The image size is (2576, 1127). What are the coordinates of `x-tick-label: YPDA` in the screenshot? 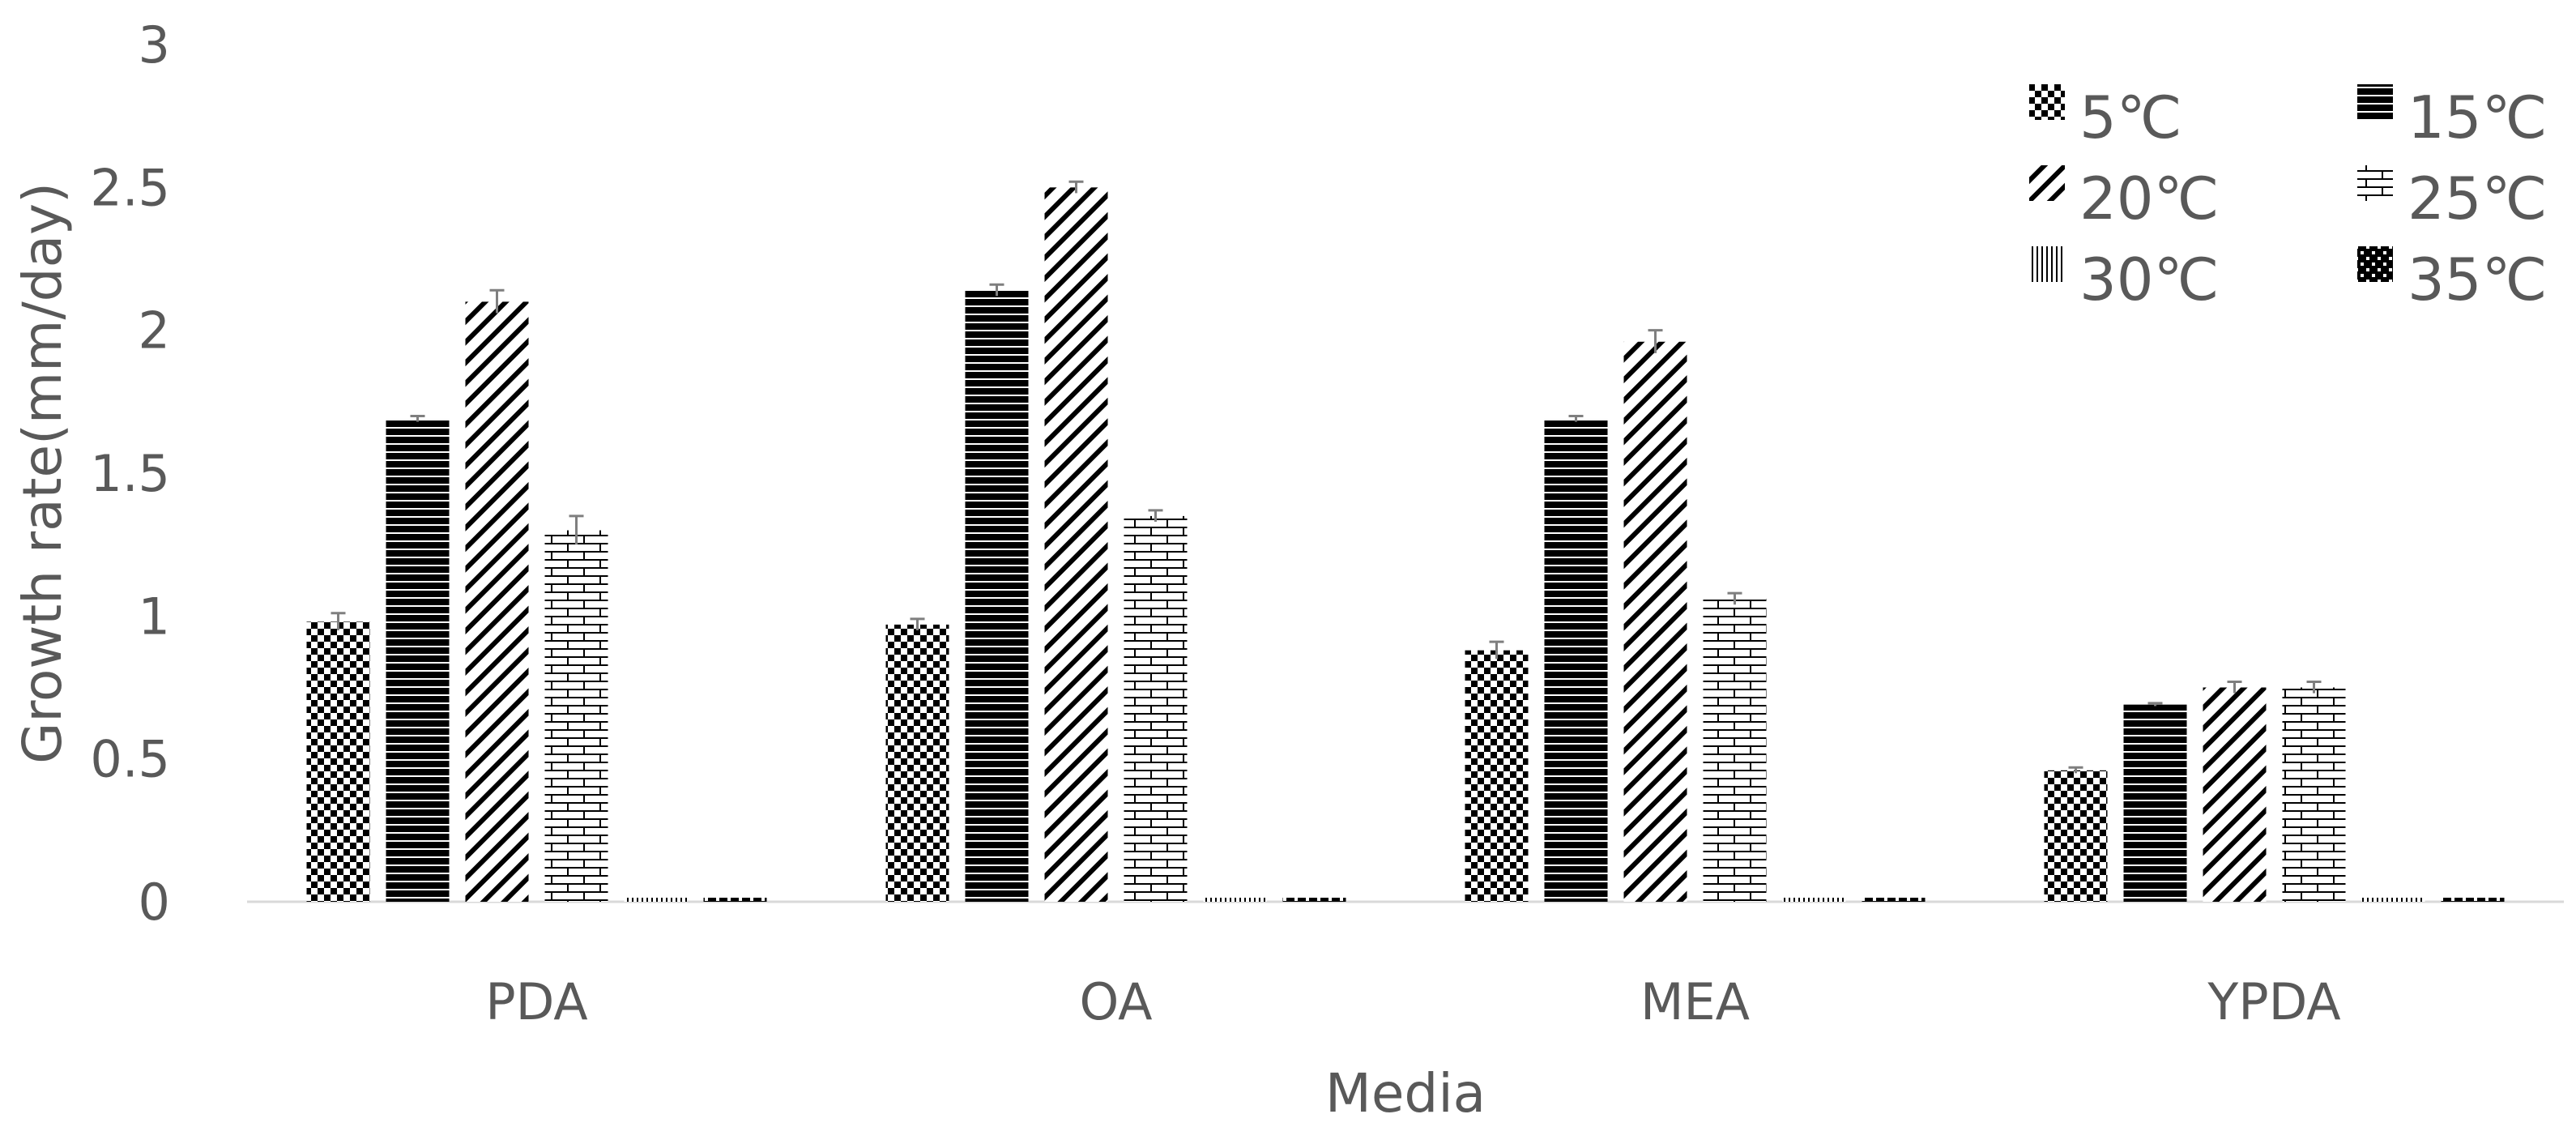 It's located at (2274, 1001).